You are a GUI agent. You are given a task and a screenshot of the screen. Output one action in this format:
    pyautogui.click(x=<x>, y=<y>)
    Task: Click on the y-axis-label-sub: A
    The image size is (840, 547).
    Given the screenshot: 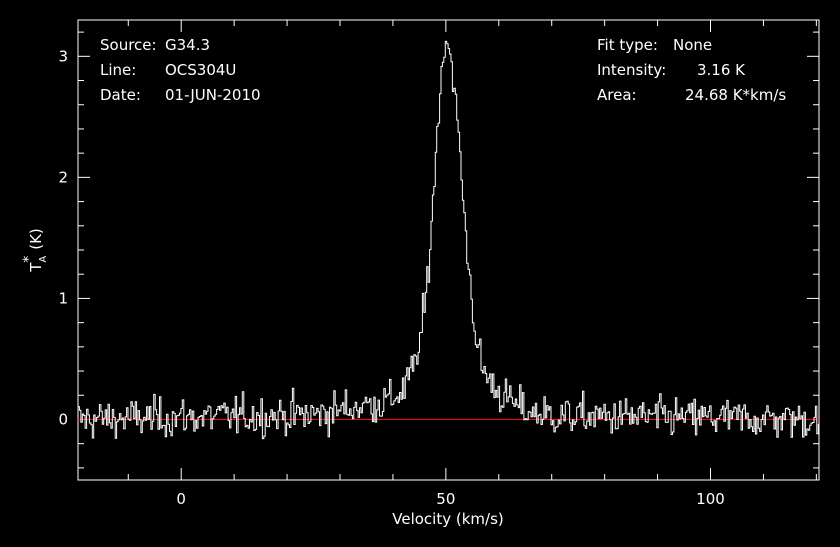 What is the action you would take?
    pyautogui.click(x=43, y=259)
    